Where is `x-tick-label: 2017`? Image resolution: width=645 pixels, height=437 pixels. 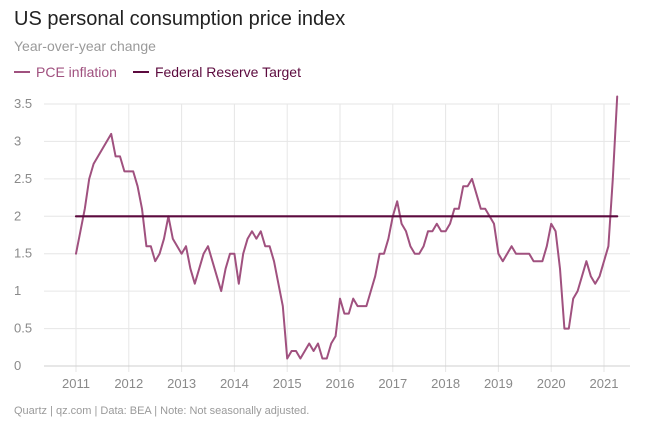
x-tick-label: 2017 is located at coordinates (392, 383).